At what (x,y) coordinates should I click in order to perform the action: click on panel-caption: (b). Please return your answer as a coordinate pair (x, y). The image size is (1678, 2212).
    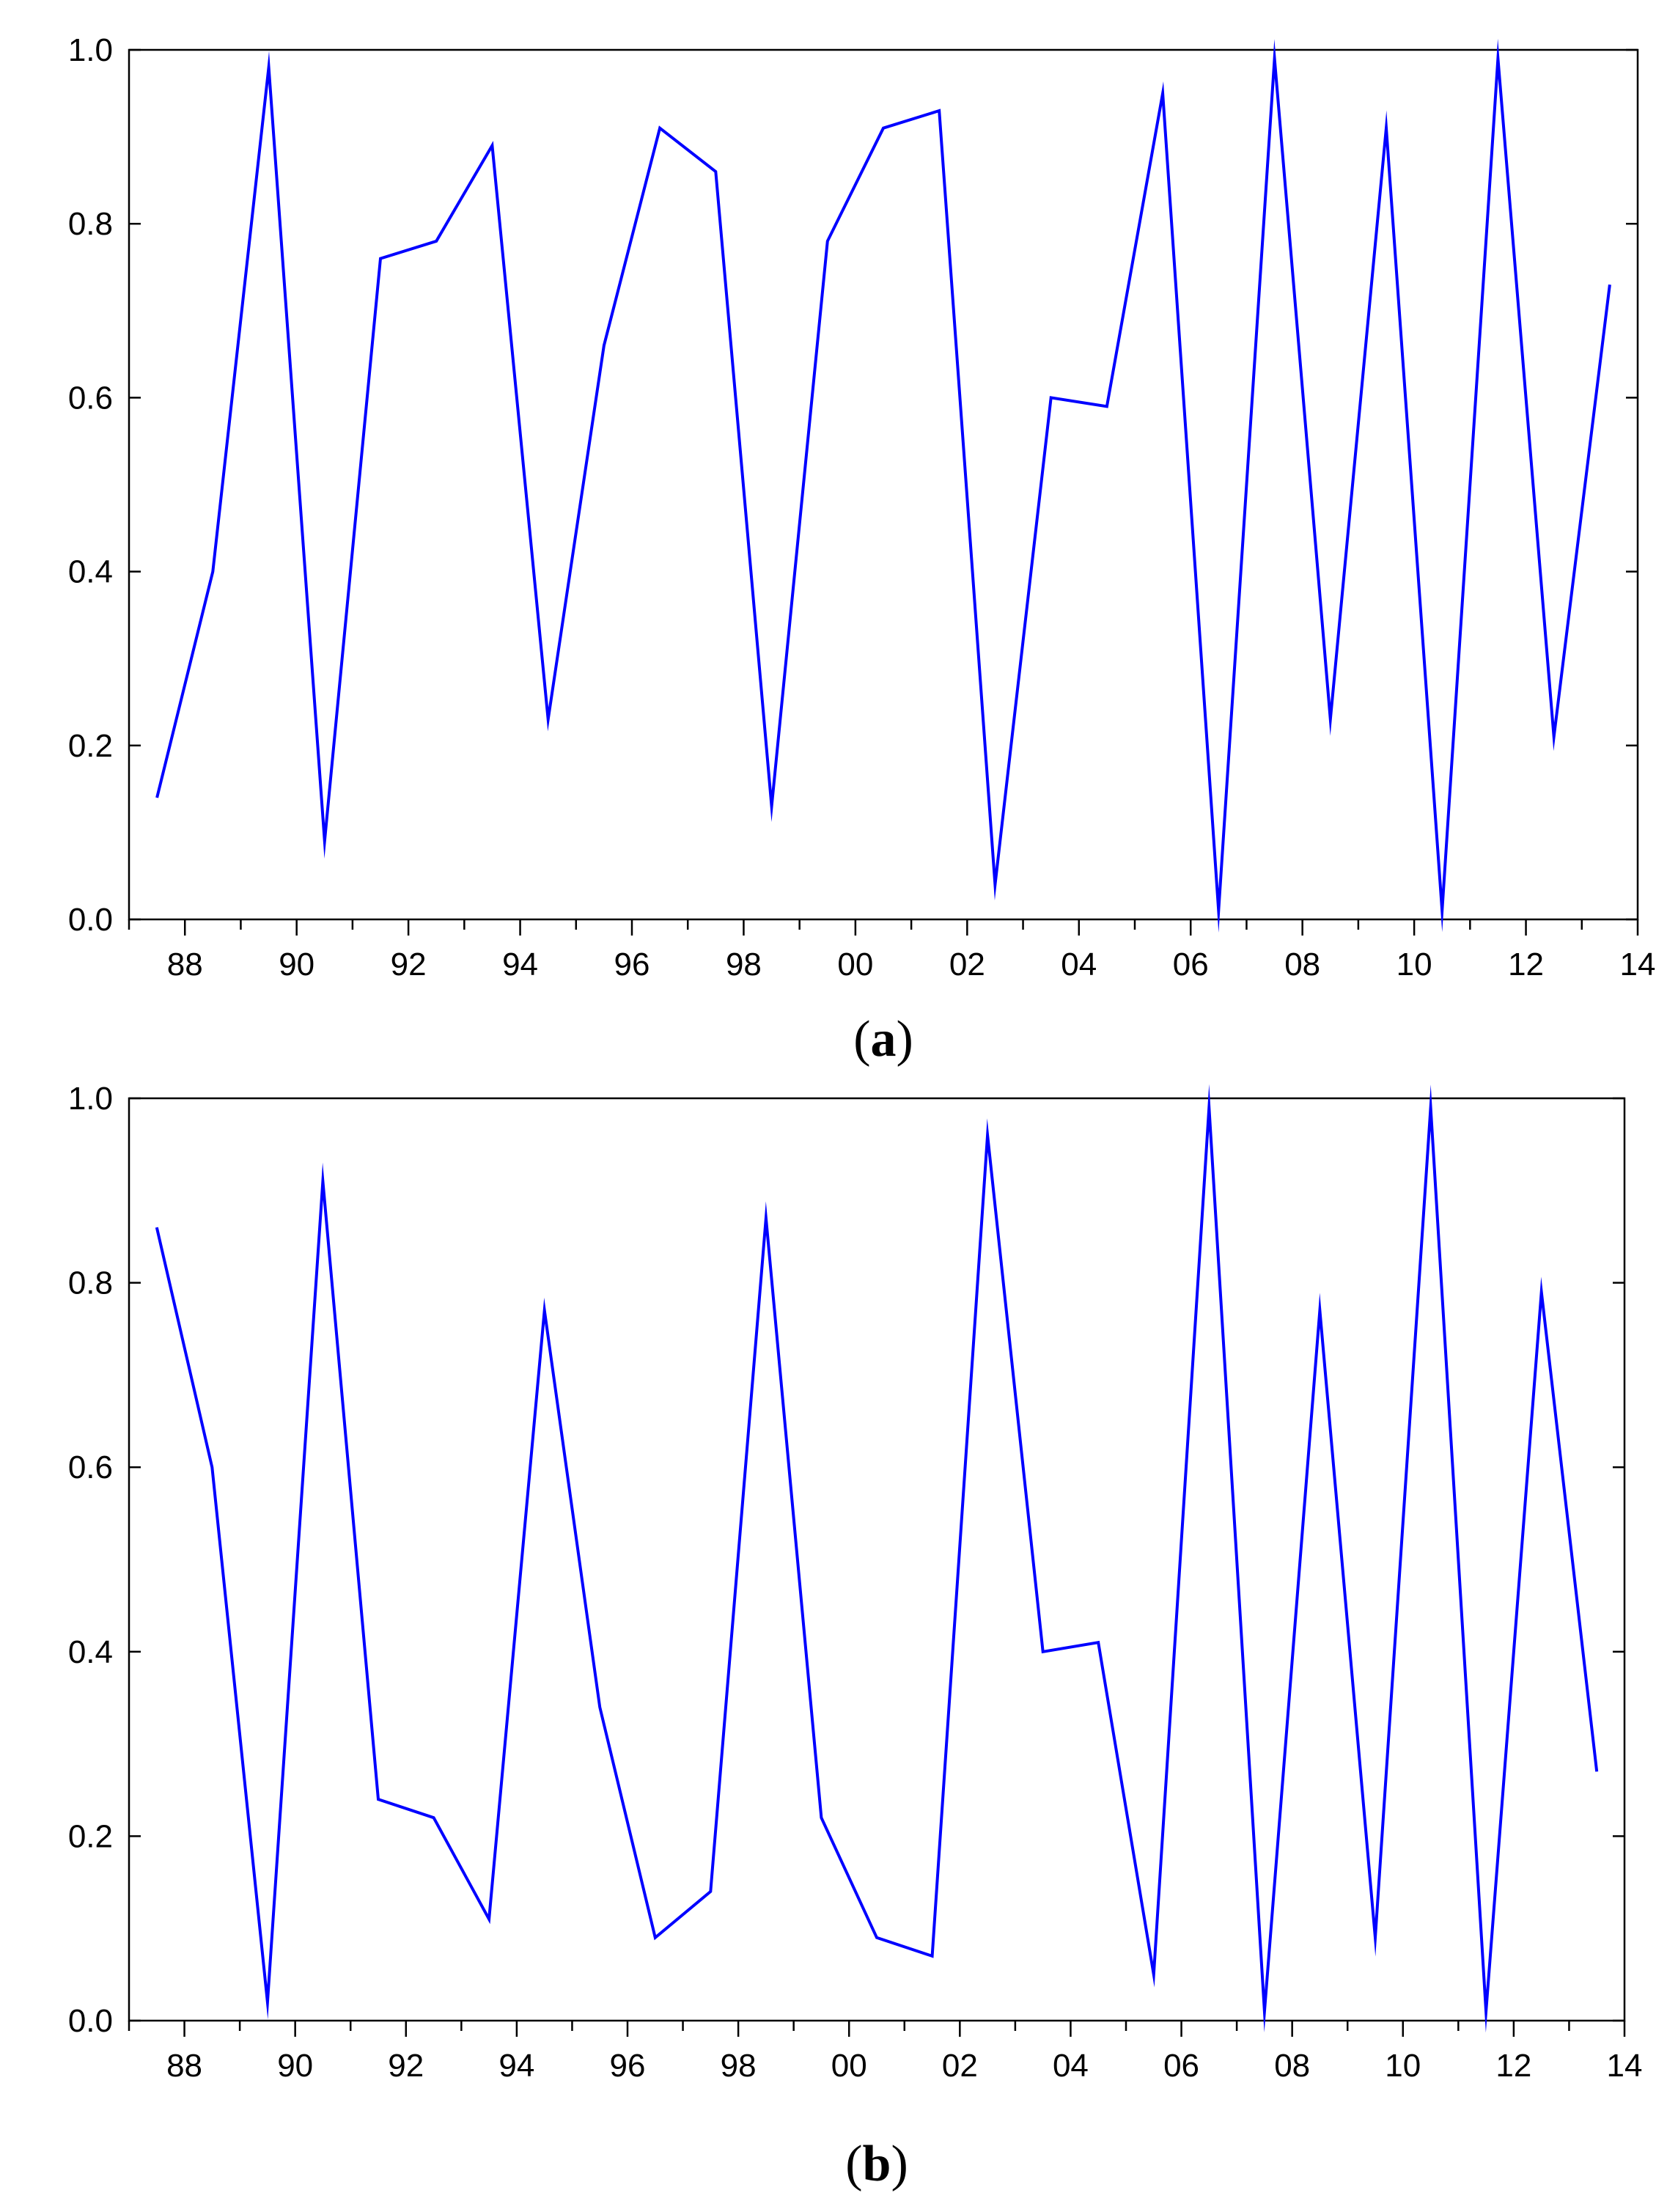
    Looking at the image, I should click on (877, 2164).